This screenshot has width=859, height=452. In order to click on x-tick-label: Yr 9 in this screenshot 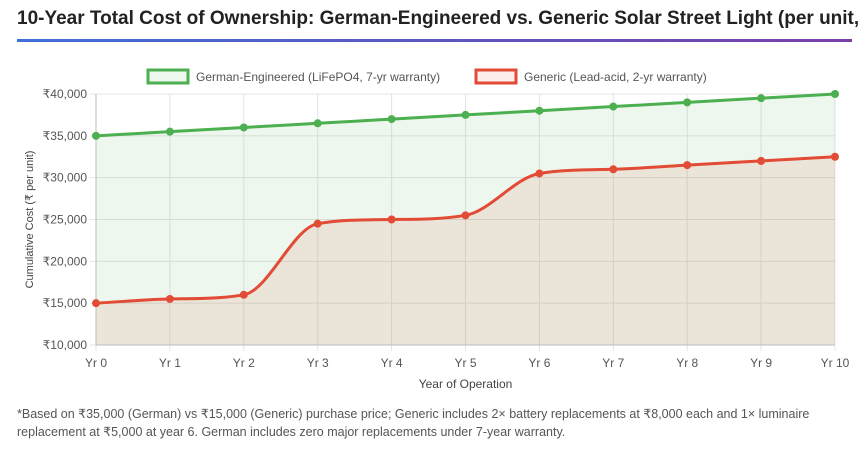, I will do `click(761, 363)`.